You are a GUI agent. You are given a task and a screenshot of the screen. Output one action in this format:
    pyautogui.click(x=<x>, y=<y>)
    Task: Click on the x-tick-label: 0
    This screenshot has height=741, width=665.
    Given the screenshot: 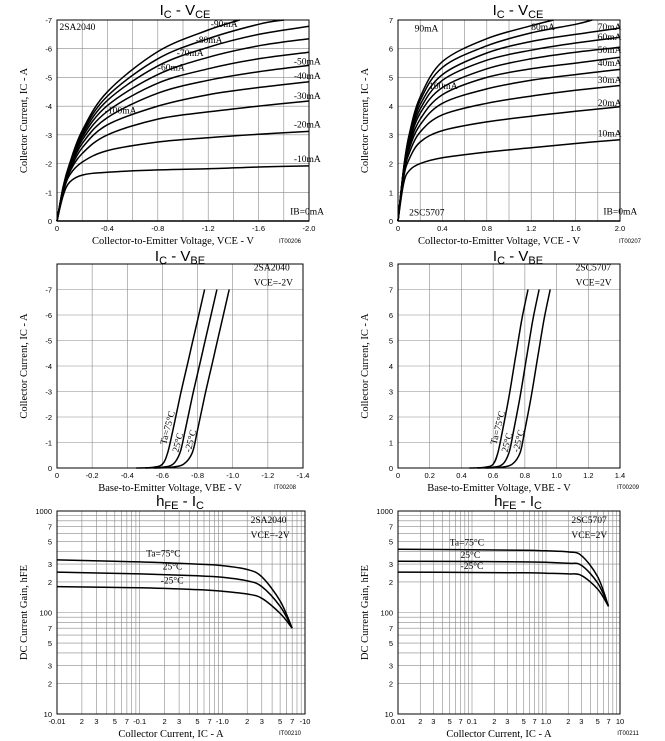 What is the action you would take?
    pyautogui.click(x=398, y=475)
    